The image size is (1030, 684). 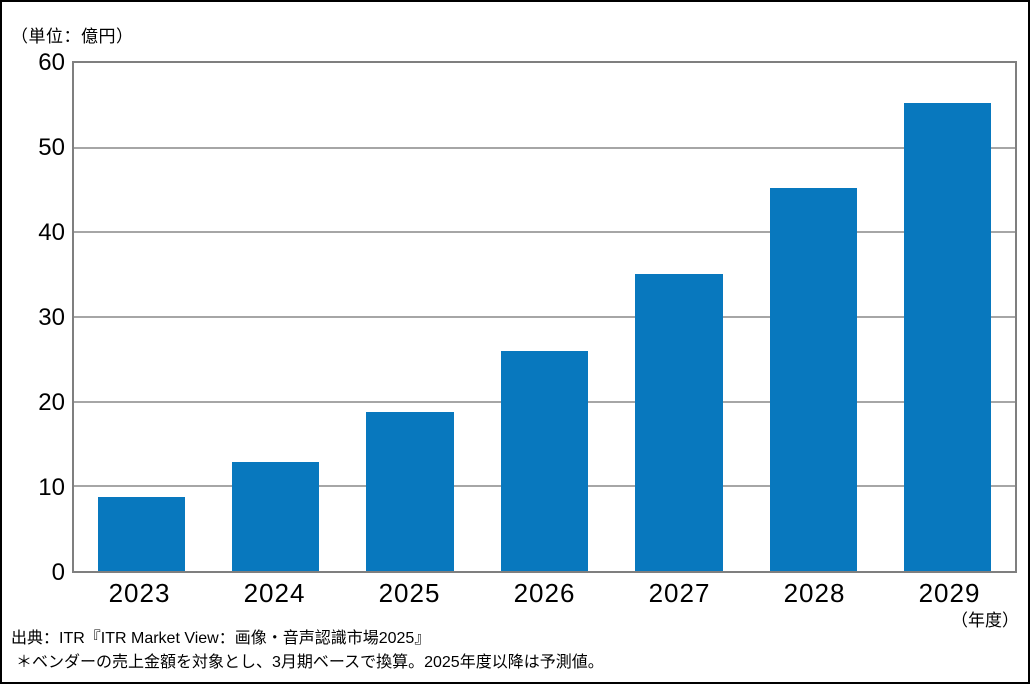 I want to click on bar-2025, so click(x=410, y=491).